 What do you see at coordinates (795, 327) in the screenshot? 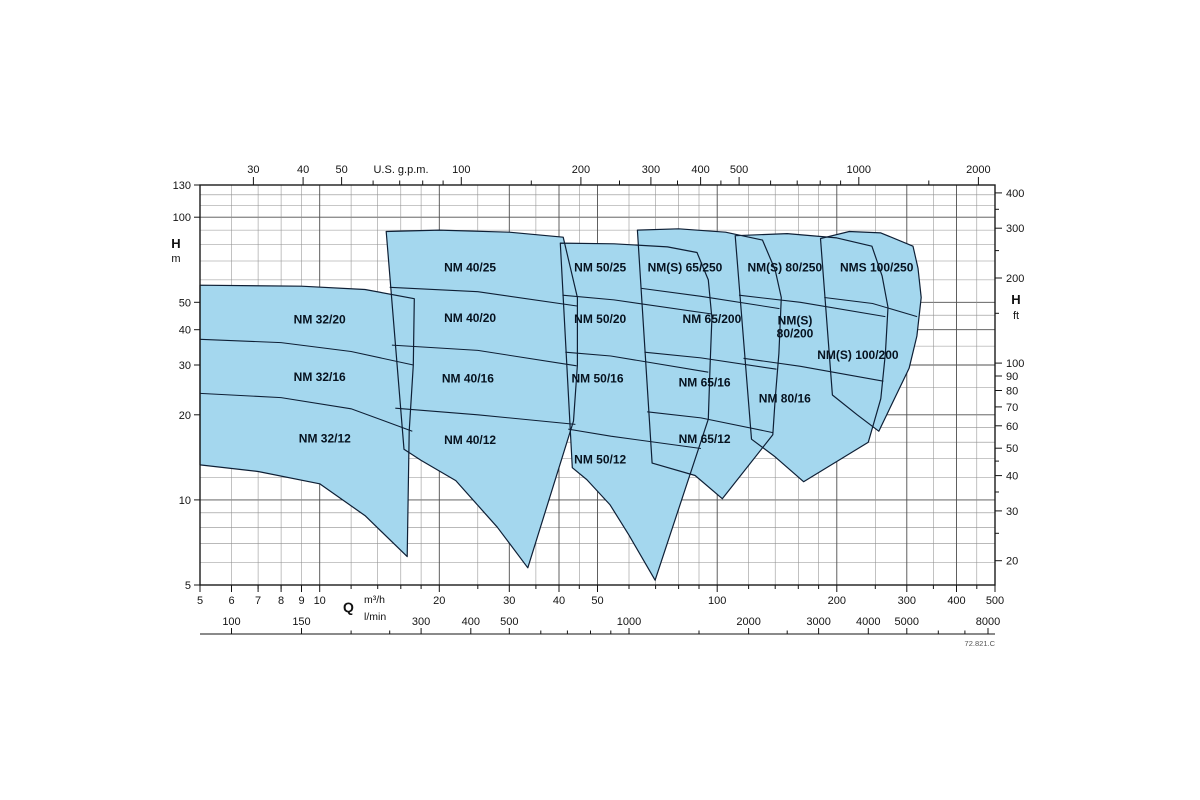
I see `pump-region-label: NM(S) 80/200` at bounding box center [795, 327].